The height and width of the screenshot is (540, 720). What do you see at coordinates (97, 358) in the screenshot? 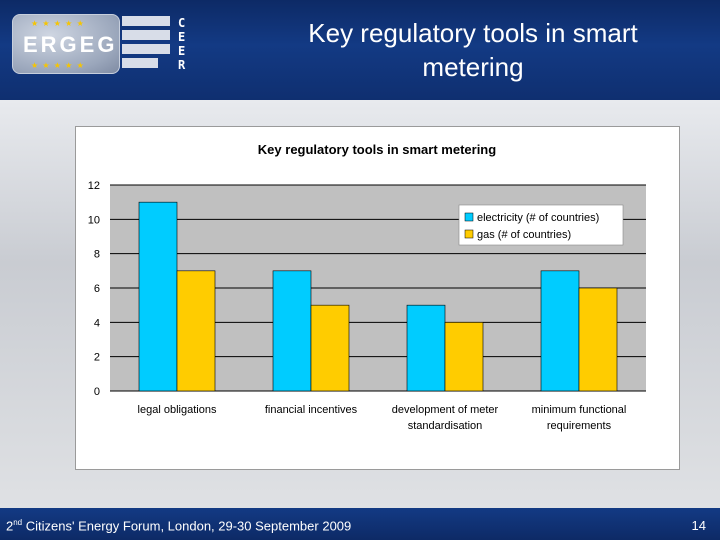
I see `y-tick-label: 2` at bounding box center [97, 358].